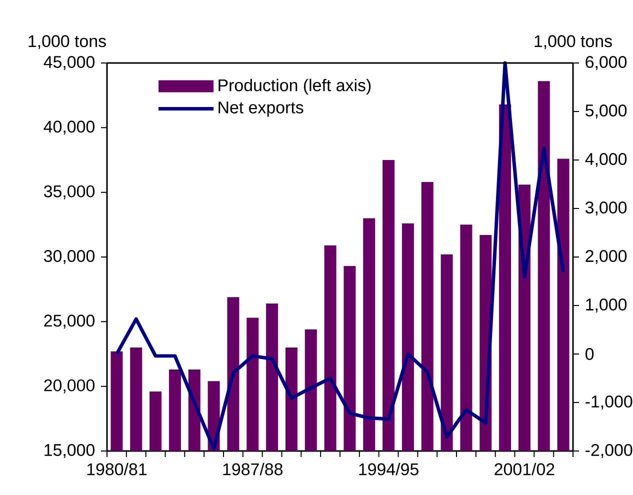 The width and height of the screenshot is (633, 495). What do you see at coordinates (606, 257) in the screenshot?
I see `y2-tick-label: 2,000` at bounding box center [606, 257].